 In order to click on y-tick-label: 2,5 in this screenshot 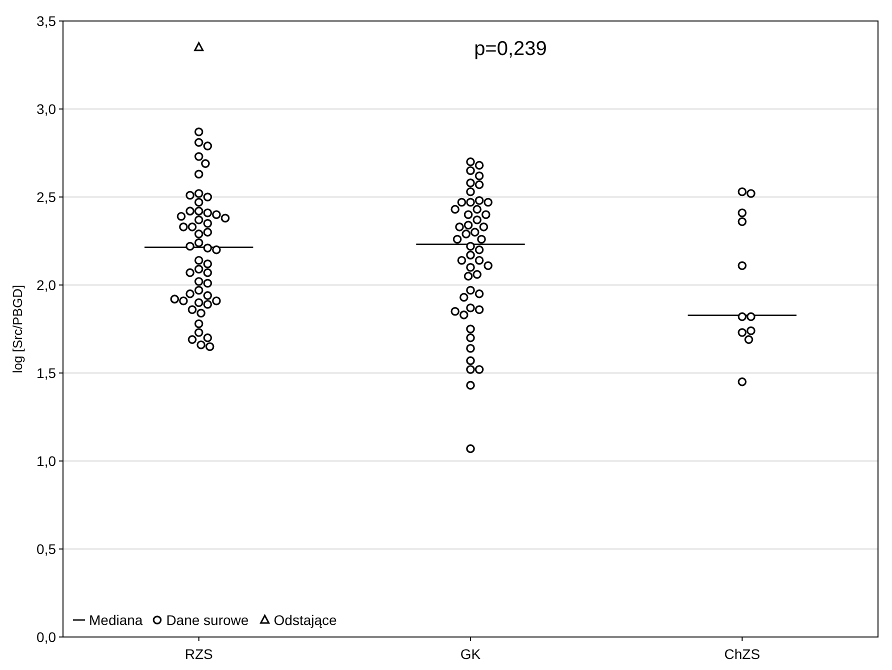, I will do `click(46, 197)`.